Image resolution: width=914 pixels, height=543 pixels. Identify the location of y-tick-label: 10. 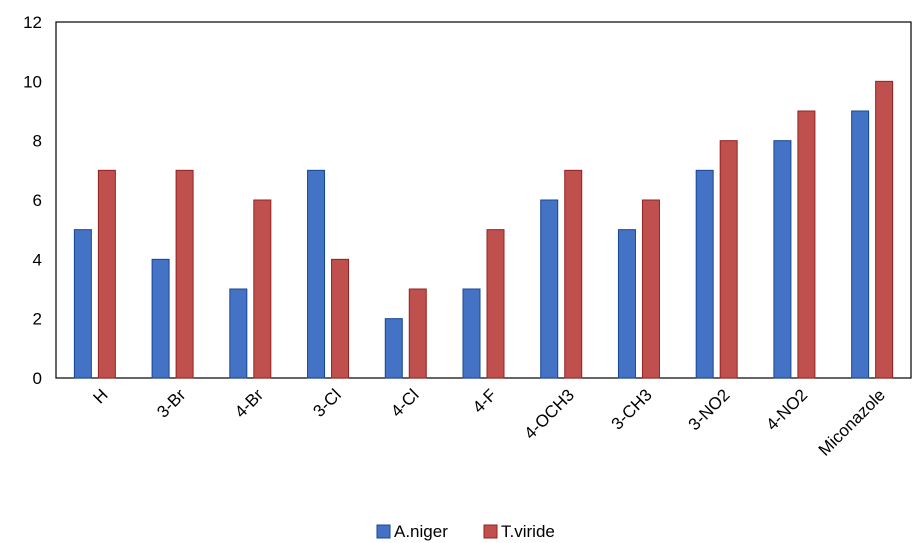
(32, 81).